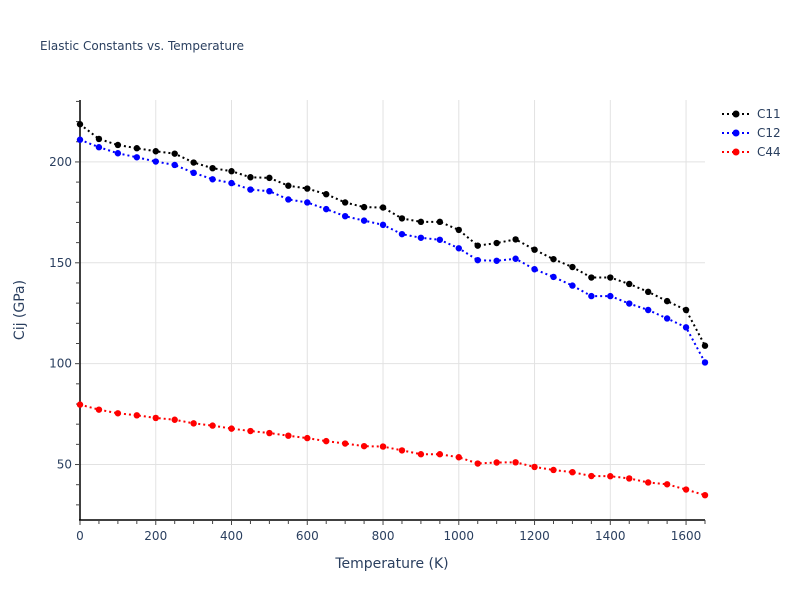  I want to click on x-tick-label: 200, so click(155, 536).